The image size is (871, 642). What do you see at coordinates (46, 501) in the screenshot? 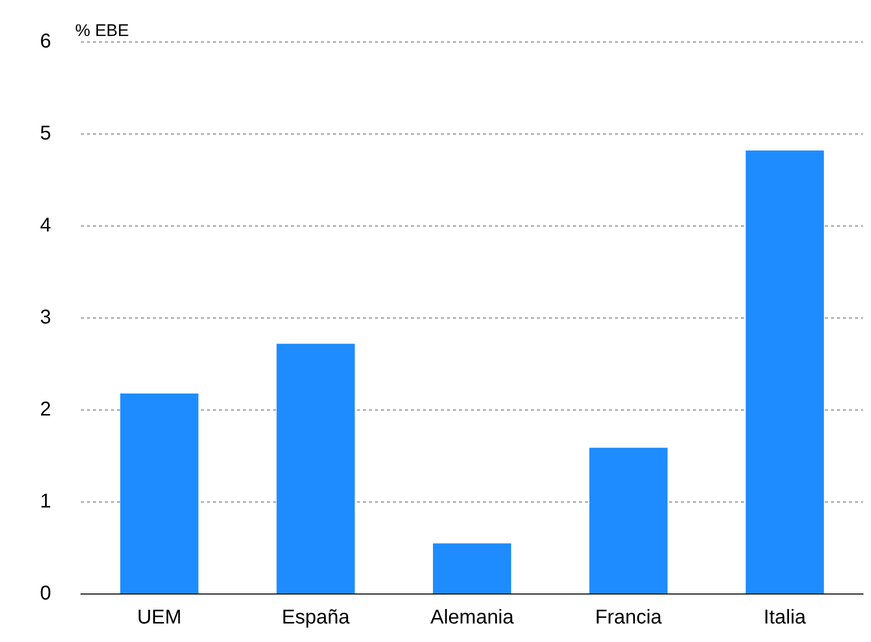
I see `y-tick-label: 1` at bounding box center [46, 501].